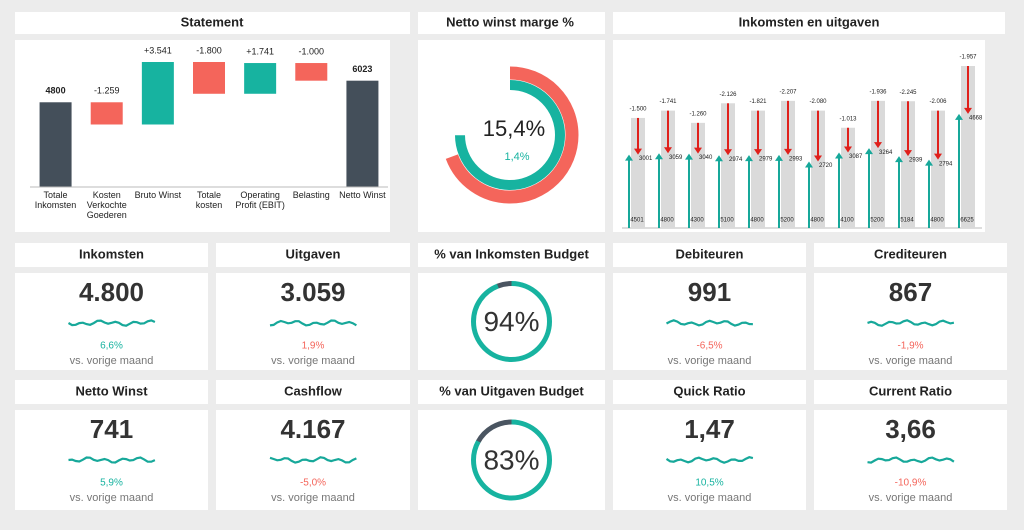 The width and height of the screenshot is (1024, 530). What do you see at coordinates (511, 253) in the screenshot?
I see `chart-title: % van Inkomsten Budget` at bounding box center [511, 253].